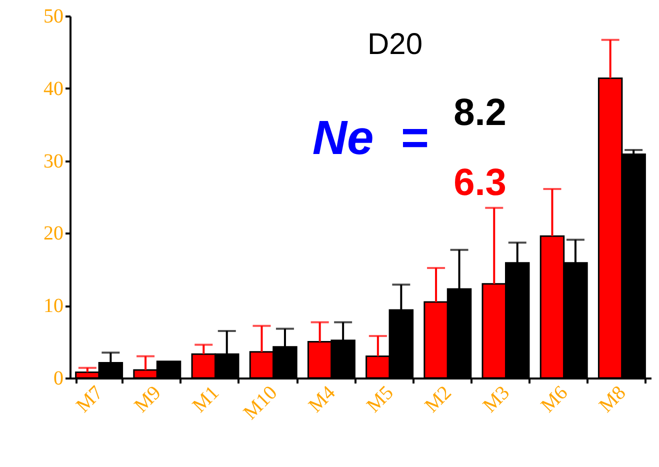  What do you see at coordinates (322, 399) in the screenshot?
I see `x-tick-label: M4` at bounding box center [322, 399].